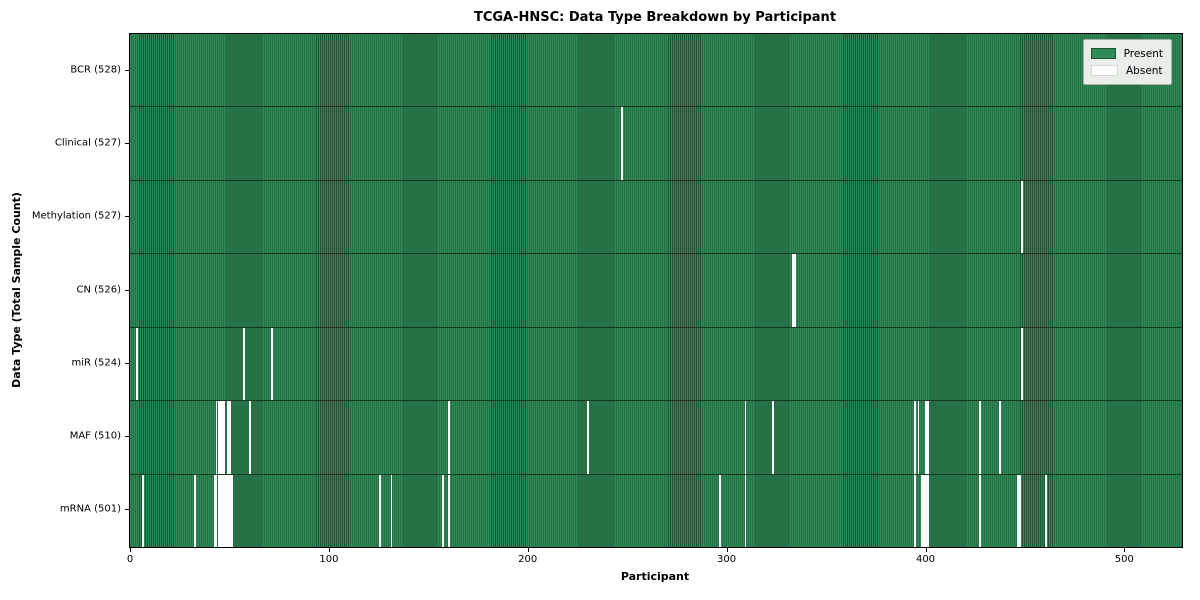 This screenshot has height=600, width=1200. I want to click on absent-swatch-icon, so click(1104, 70).